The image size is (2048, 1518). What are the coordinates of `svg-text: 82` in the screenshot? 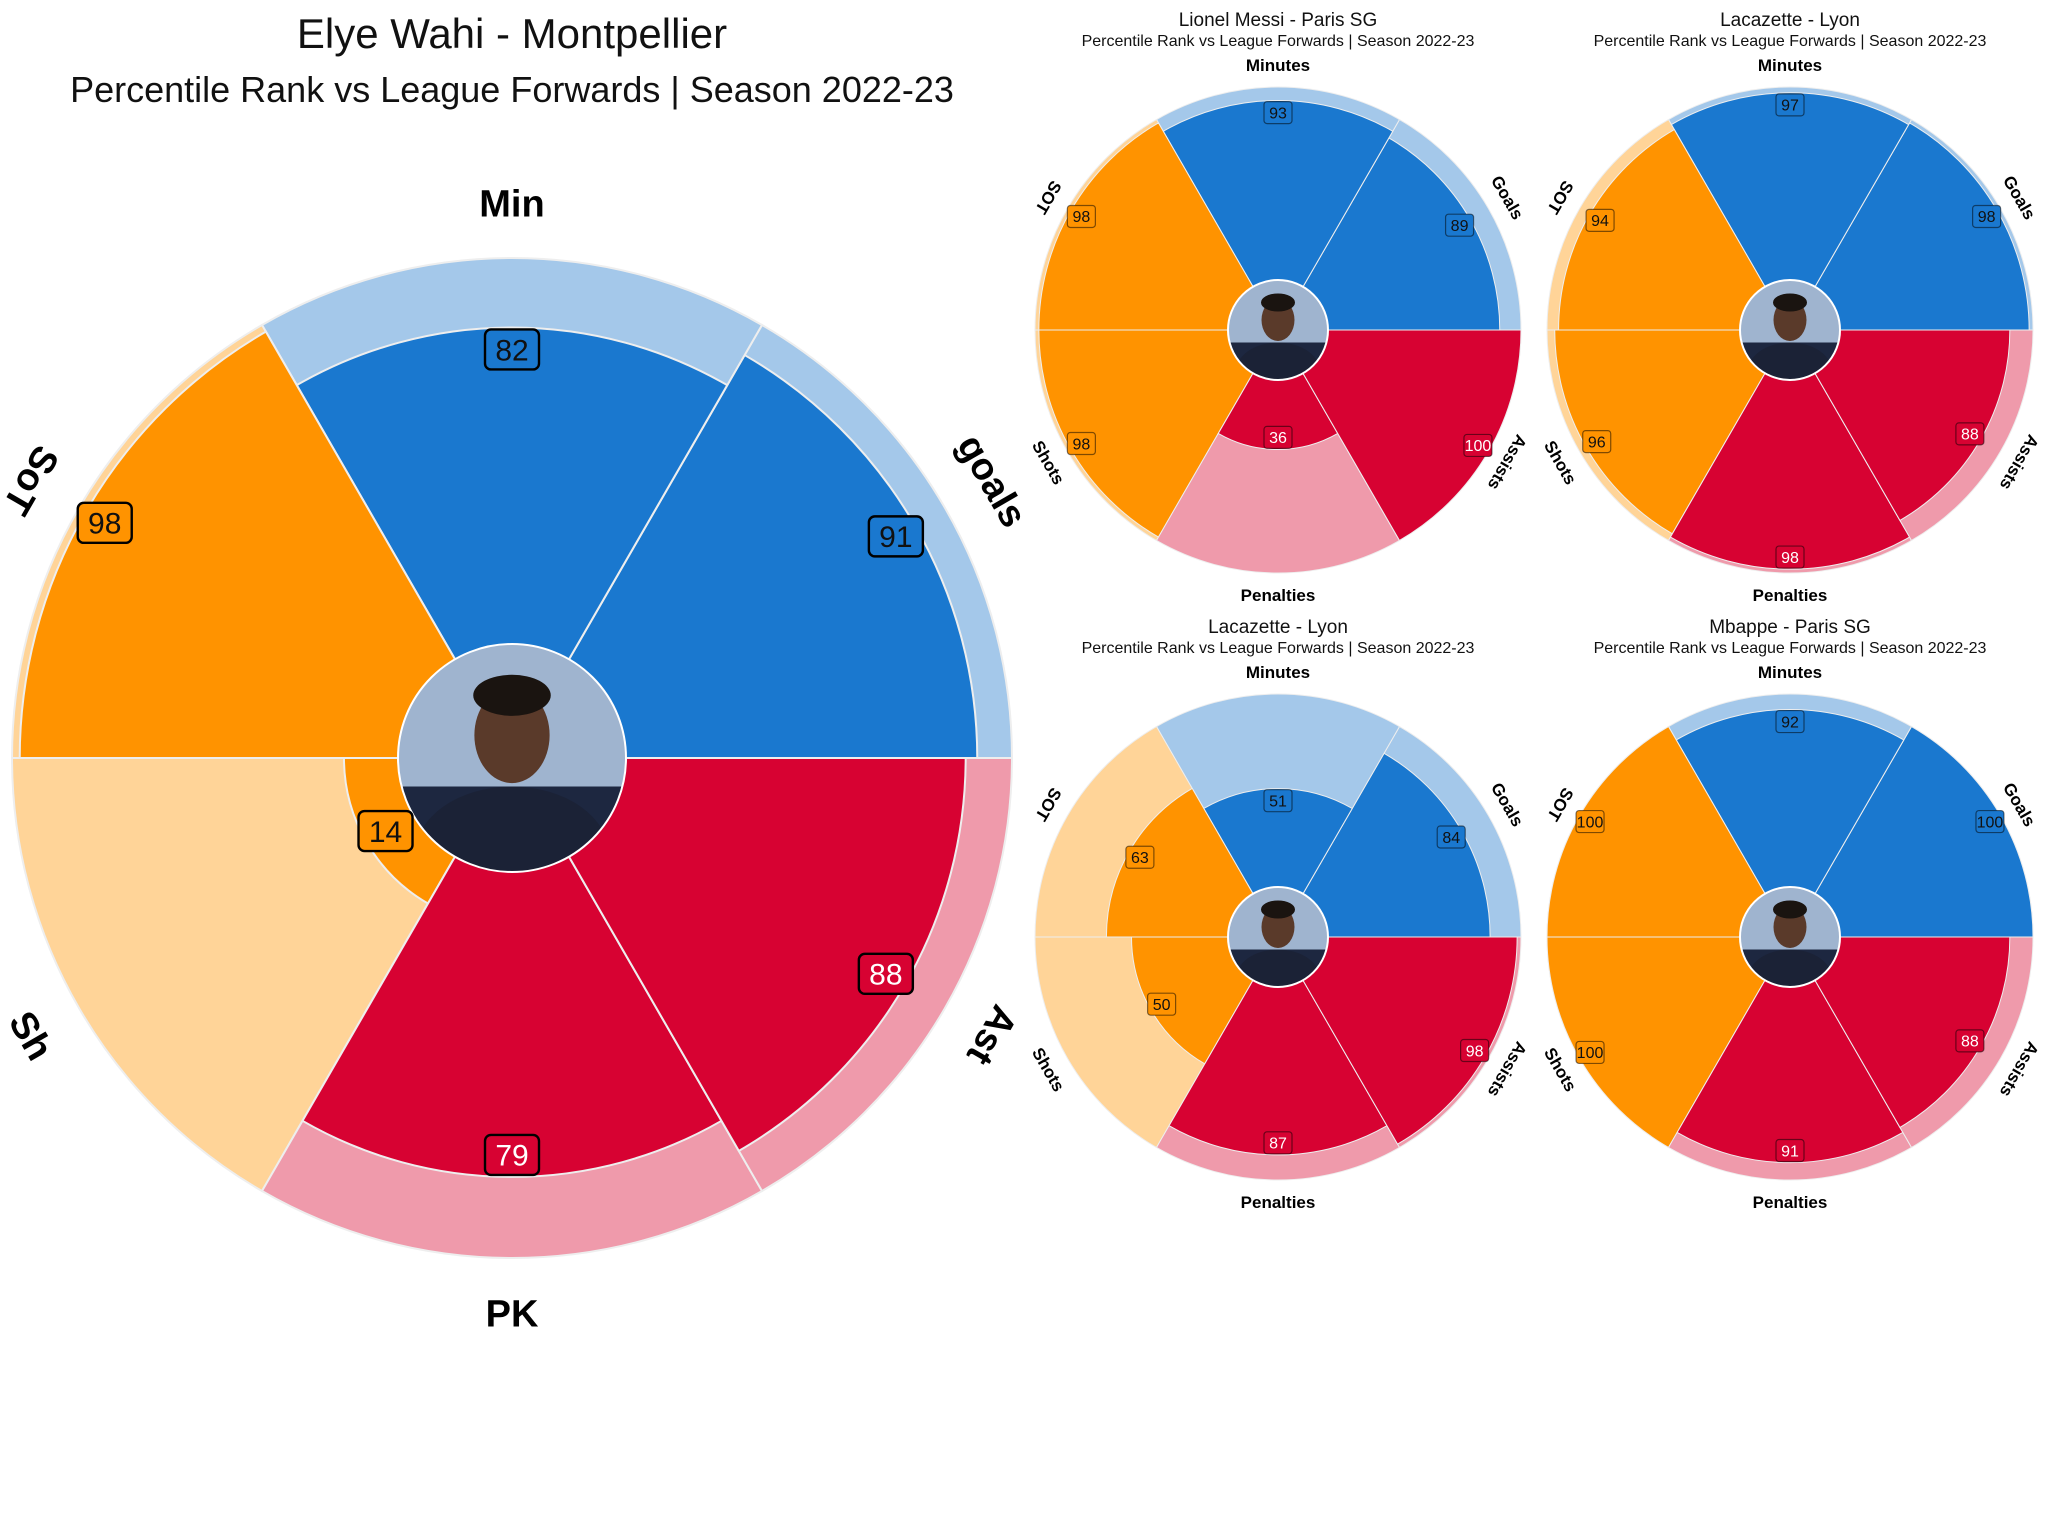 It's located at (511, 350).